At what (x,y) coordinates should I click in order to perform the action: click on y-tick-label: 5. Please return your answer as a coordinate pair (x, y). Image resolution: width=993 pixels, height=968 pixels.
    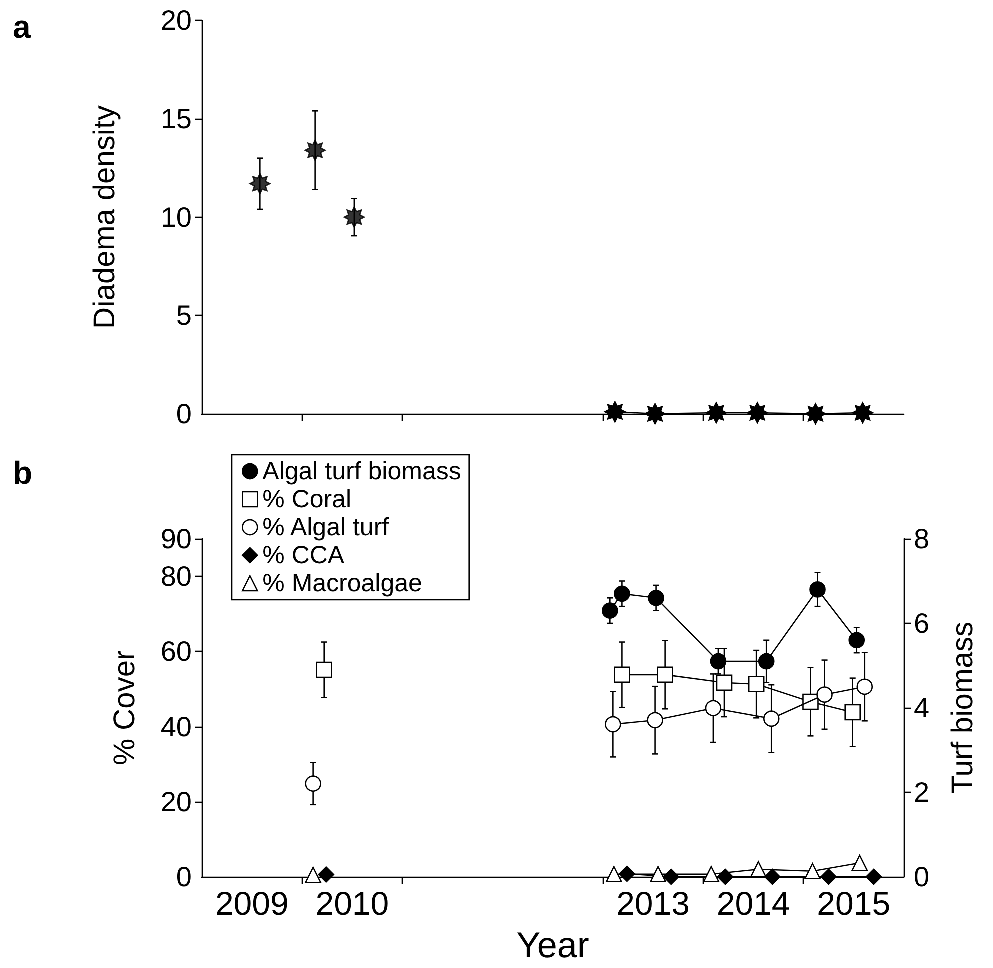
    Looking at the image, I should click on (184, 316).